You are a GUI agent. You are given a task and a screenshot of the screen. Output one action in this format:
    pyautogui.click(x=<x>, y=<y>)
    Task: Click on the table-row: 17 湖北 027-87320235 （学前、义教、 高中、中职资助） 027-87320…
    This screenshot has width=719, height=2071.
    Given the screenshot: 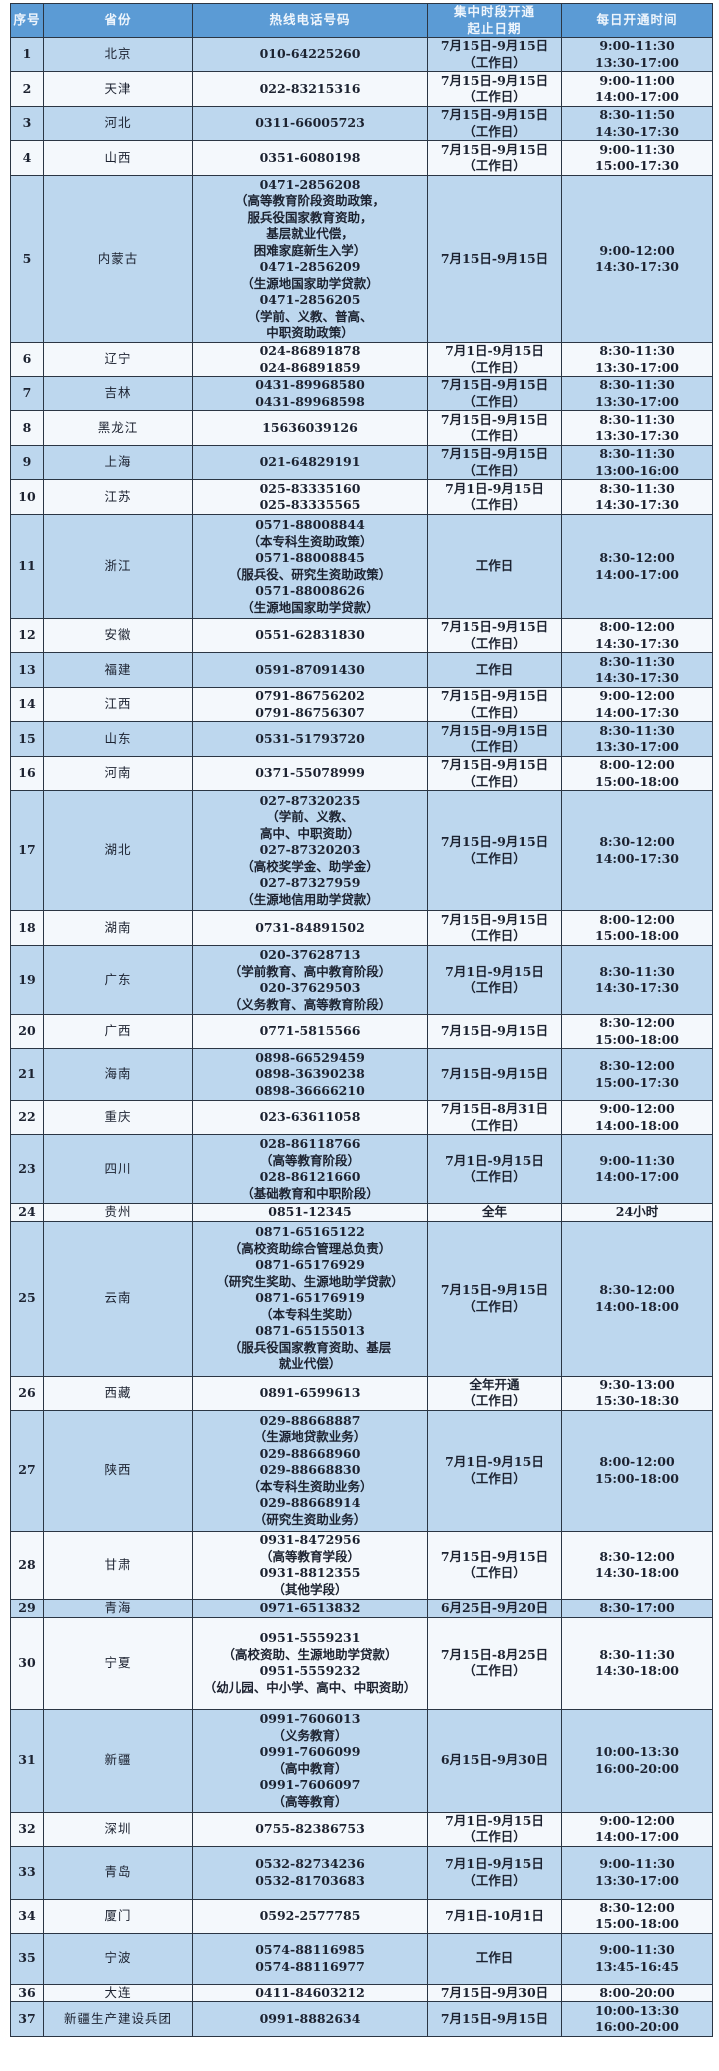 What is the action you would take?
    pyautogui.click(x=361, y=850)
    